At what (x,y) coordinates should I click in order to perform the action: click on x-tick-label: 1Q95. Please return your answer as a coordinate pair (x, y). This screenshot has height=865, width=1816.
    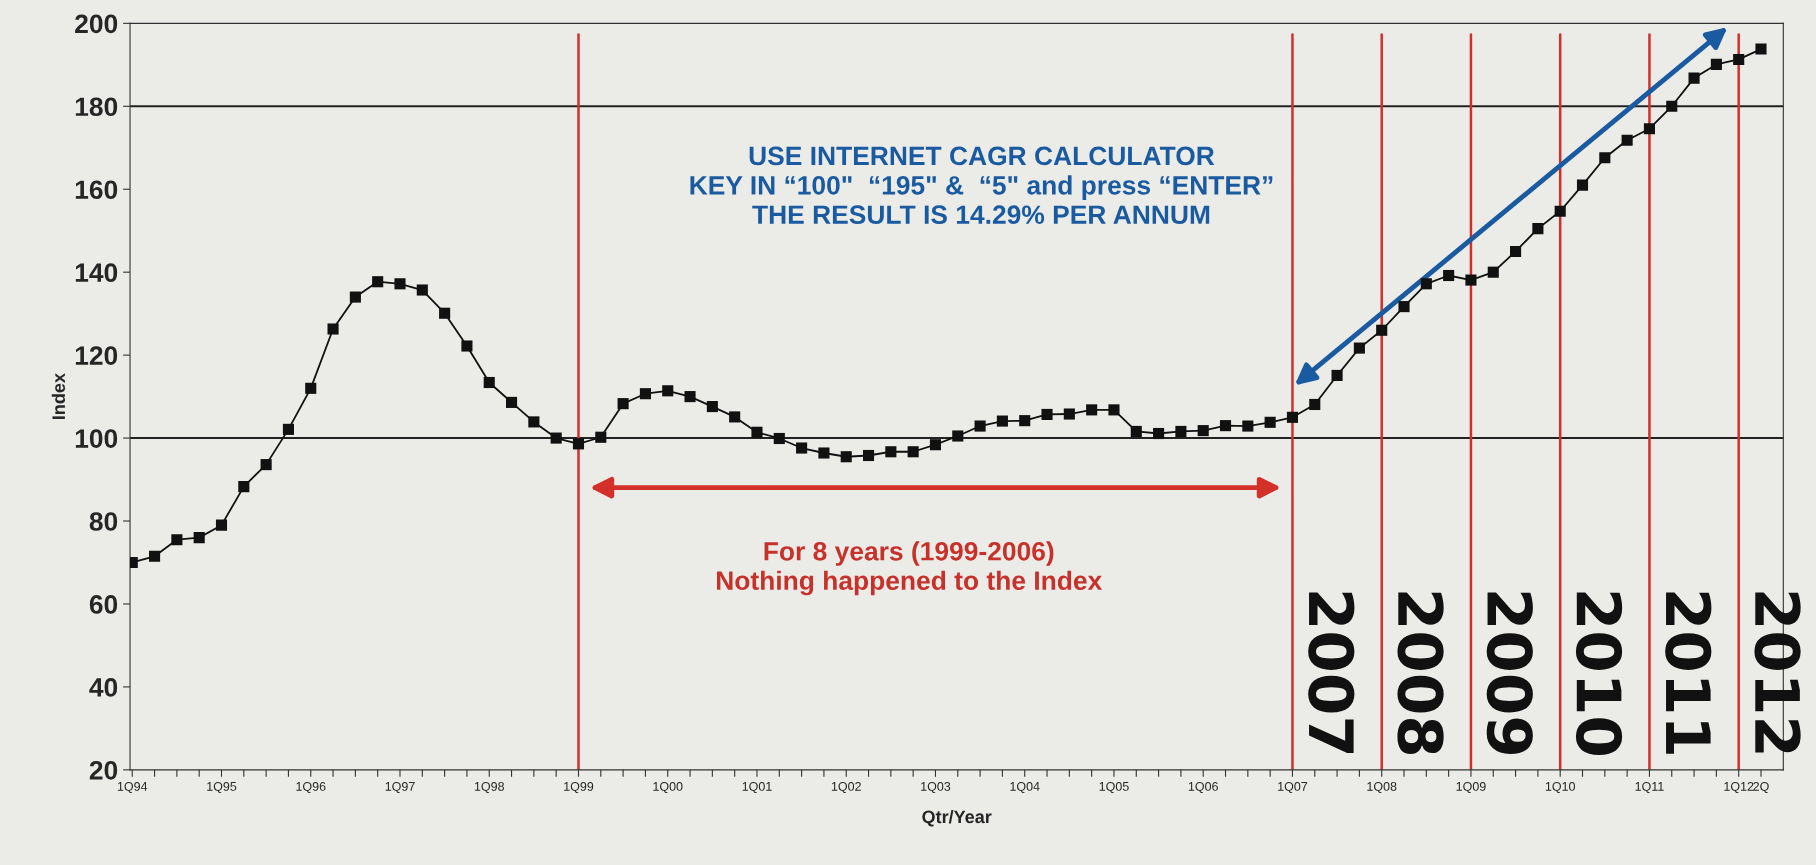
    Looking at the image, I should click on (222, 787).